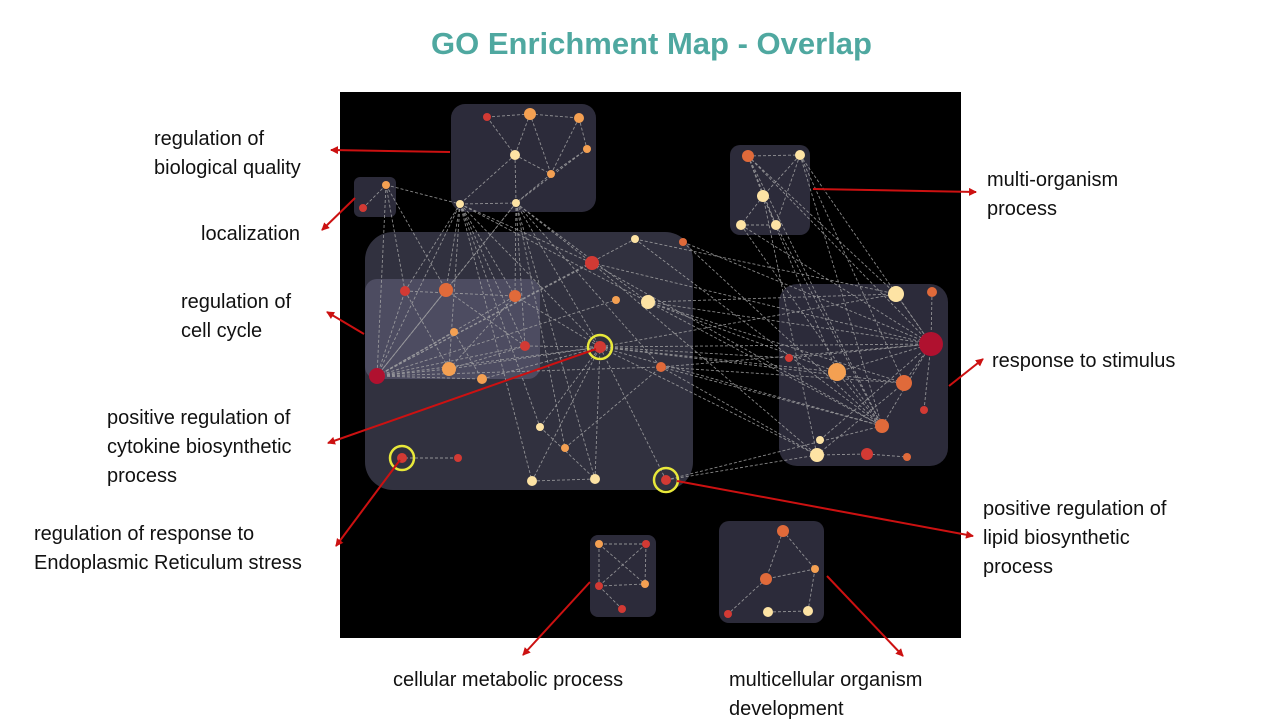 Image resolution: width=1280 pixels, height=724 pixels. I want to click on highlight-er-stress-node, so click(402, 458).